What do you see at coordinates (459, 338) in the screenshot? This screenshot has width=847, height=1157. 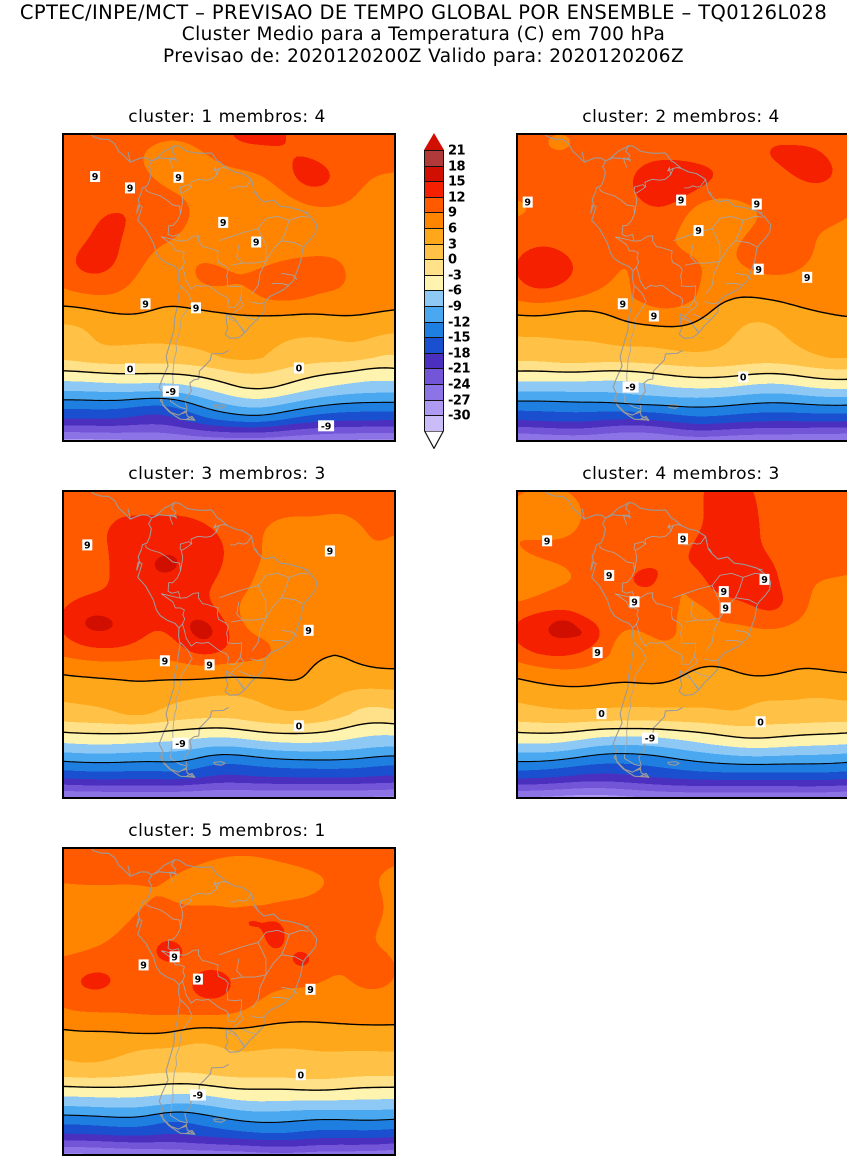 I see `colorbar-tick-label: -15` at bounding box center [459, 338].